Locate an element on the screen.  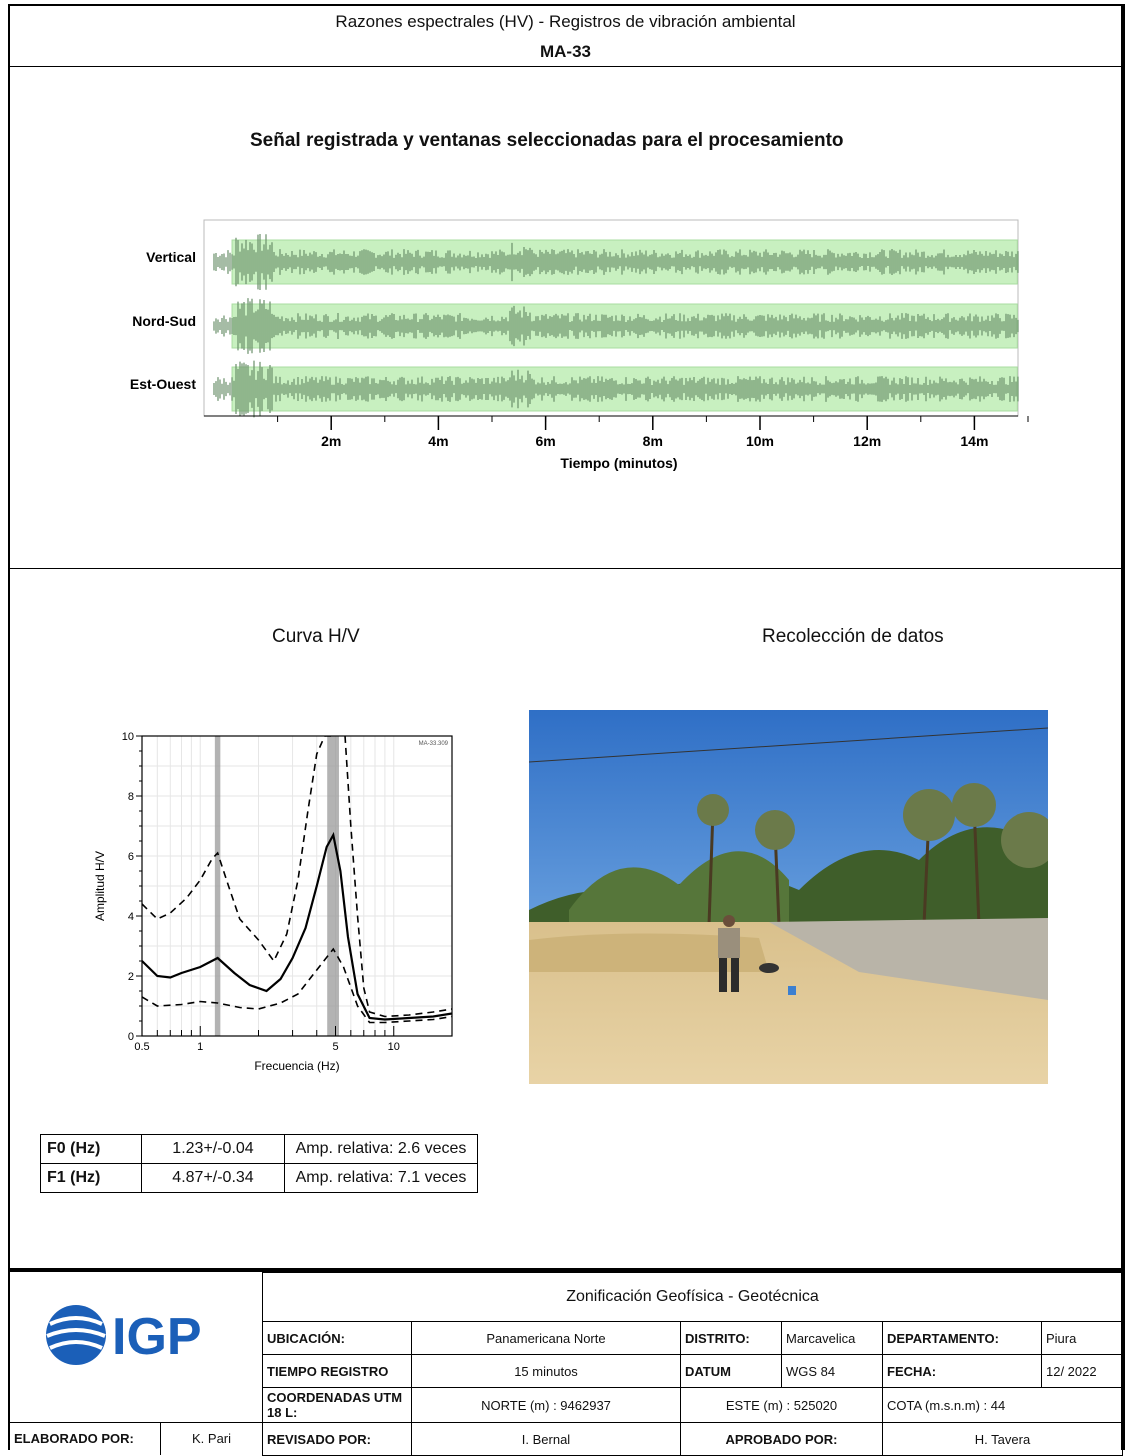
chart-corner-label: MA-33.309 is located at coordinates (434, 744).